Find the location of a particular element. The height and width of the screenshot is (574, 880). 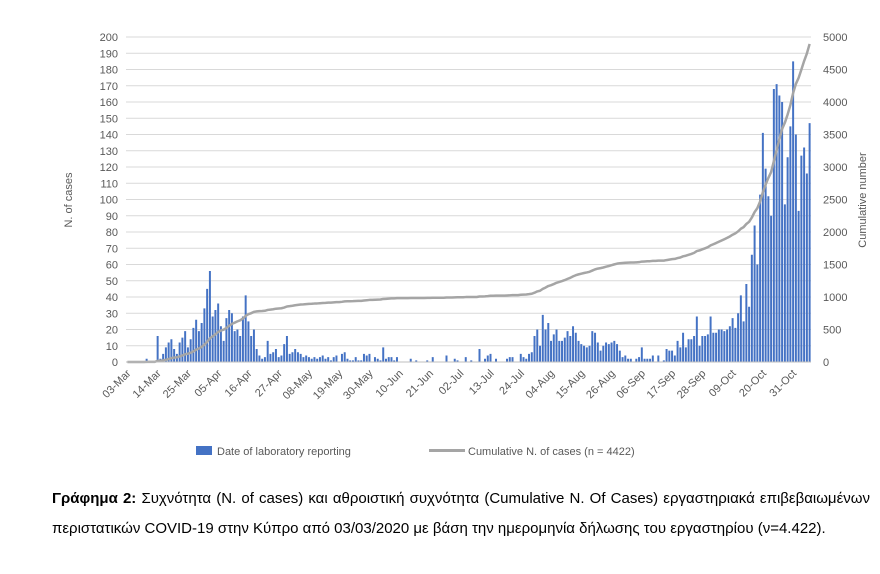

y-tick-label: 70 is located at coordinates (112, 249).